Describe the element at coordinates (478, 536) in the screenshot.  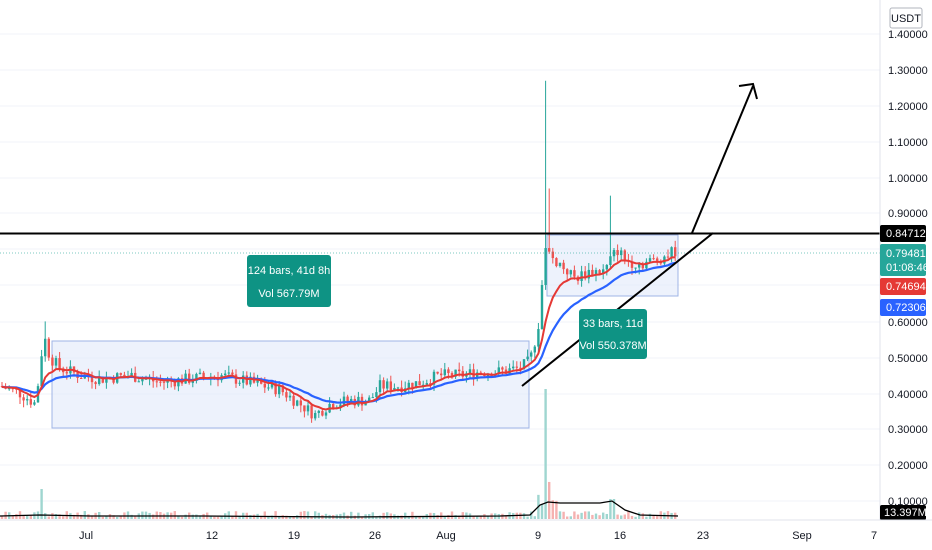
I see `time-axis: Jul 12 19 26 Aug 9 16 23 Sep 7` at that location.